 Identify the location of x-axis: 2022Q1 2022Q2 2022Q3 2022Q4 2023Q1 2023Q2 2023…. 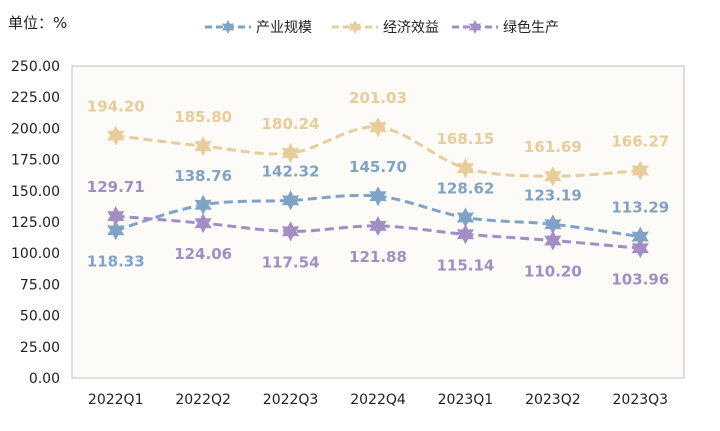
(378, 400).